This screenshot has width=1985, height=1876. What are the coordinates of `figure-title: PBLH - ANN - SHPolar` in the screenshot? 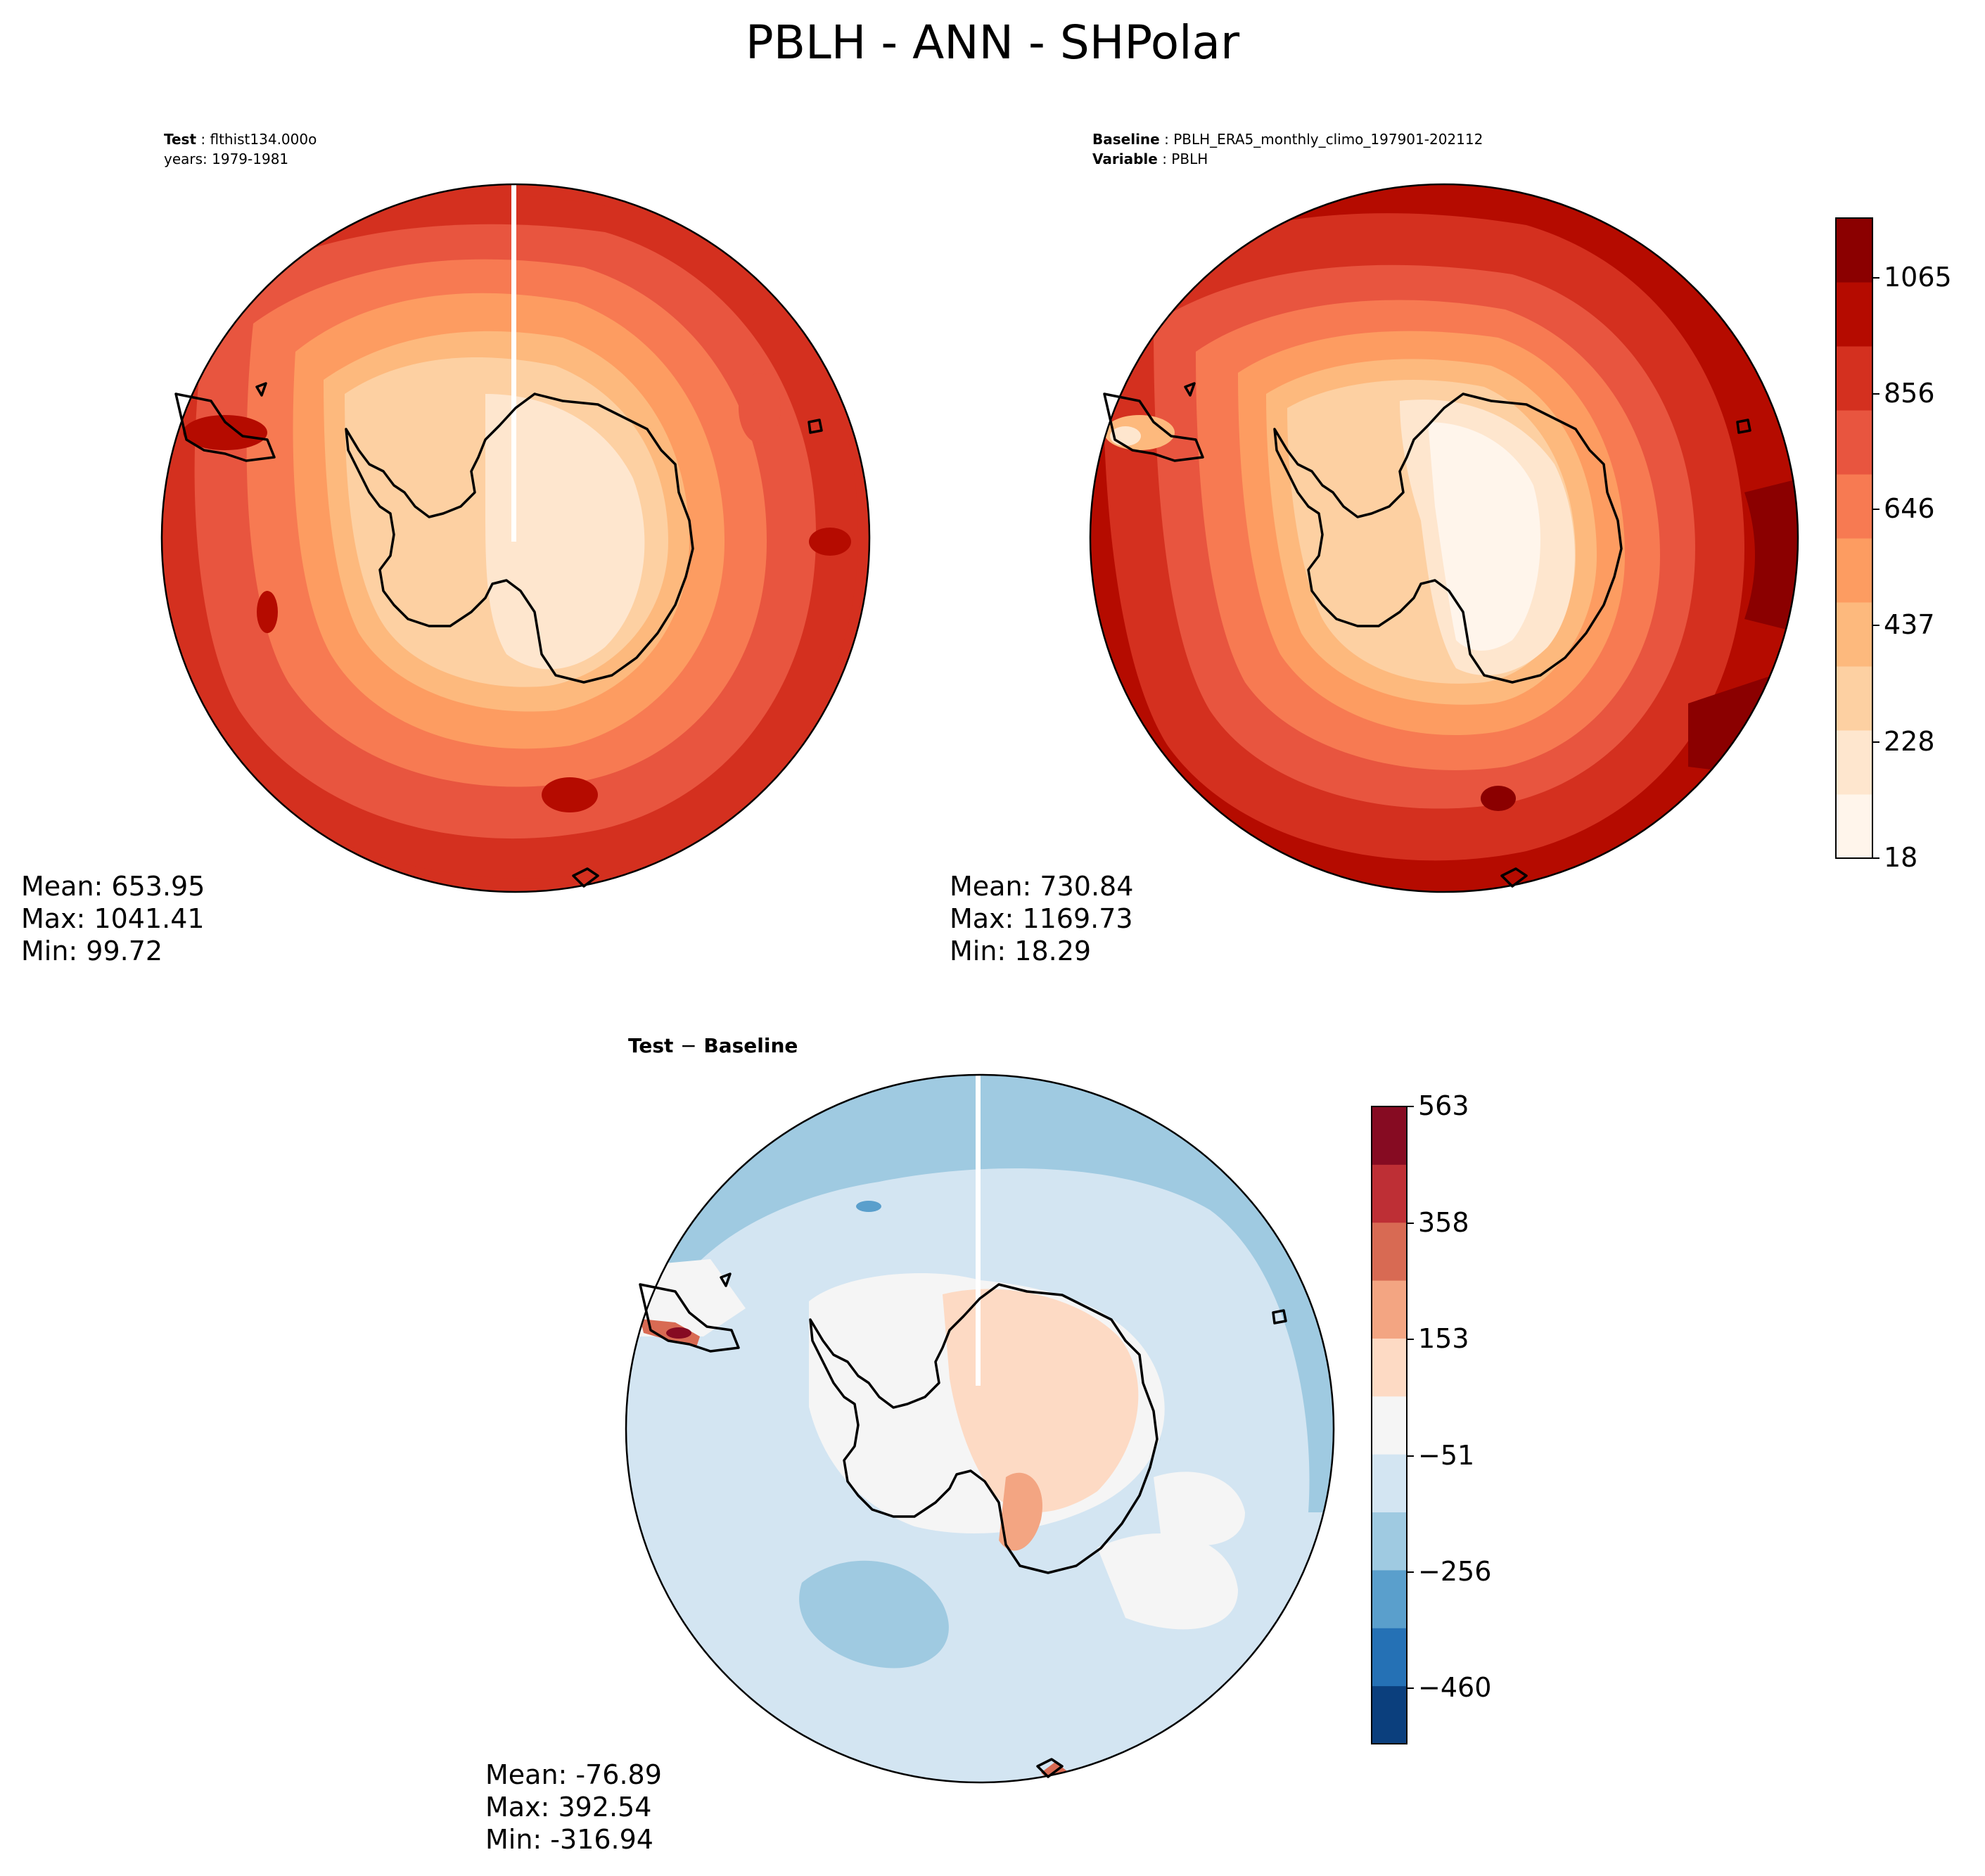 It's located at (992, 42).